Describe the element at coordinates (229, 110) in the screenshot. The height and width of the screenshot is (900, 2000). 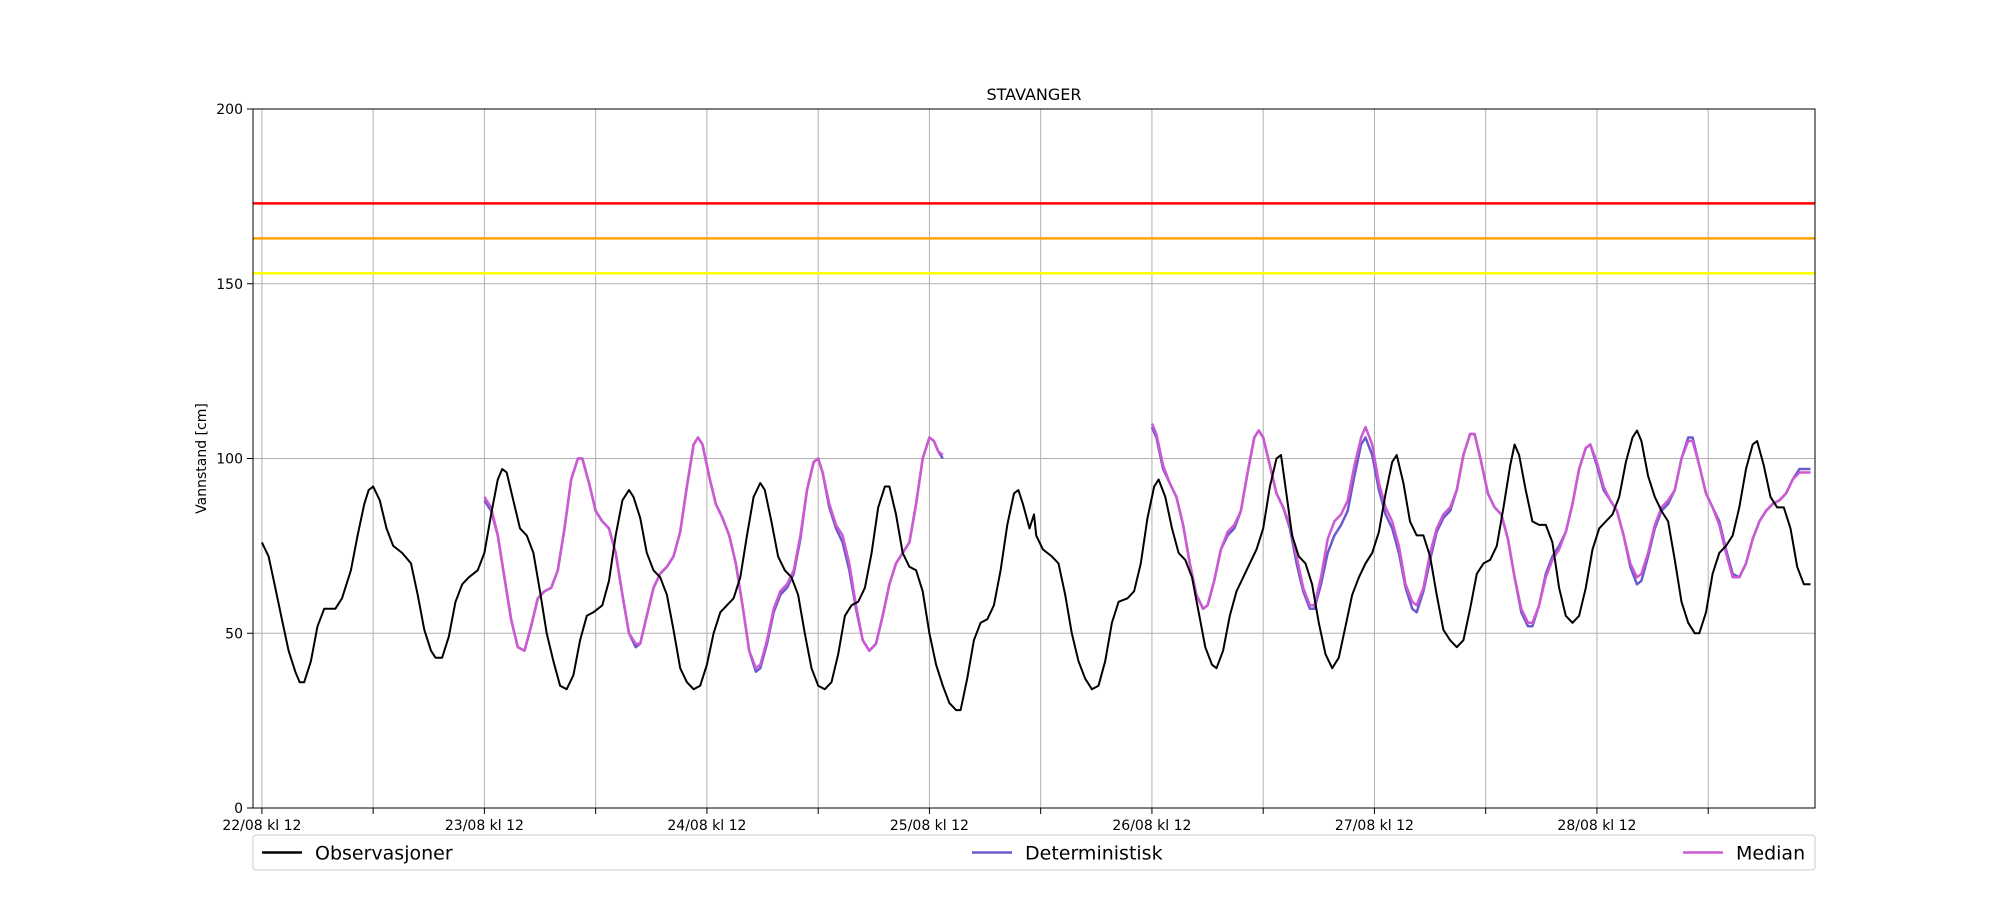
I see `y-tick-label-200: 200` at that location.